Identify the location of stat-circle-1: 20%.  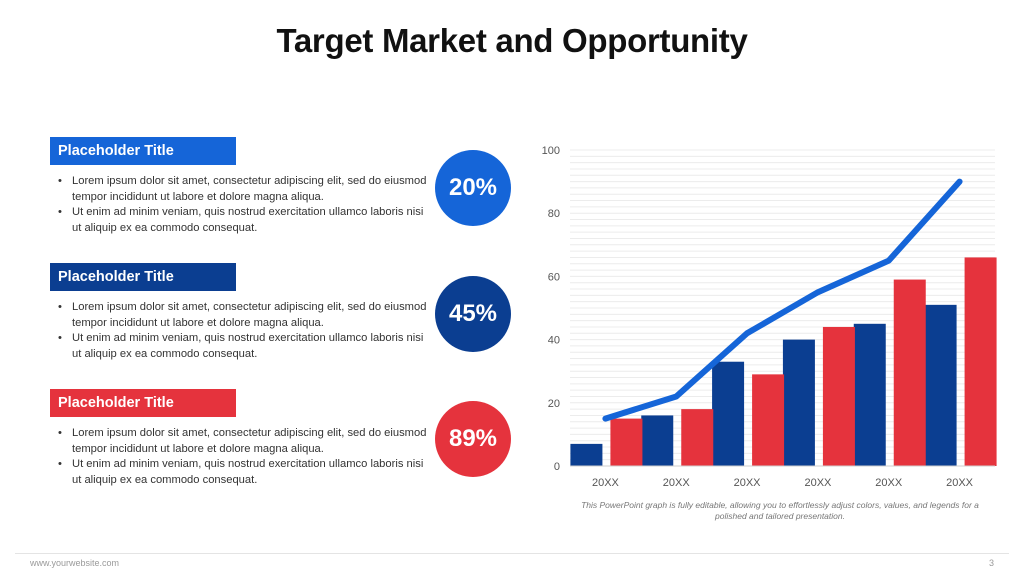
(473, 188).